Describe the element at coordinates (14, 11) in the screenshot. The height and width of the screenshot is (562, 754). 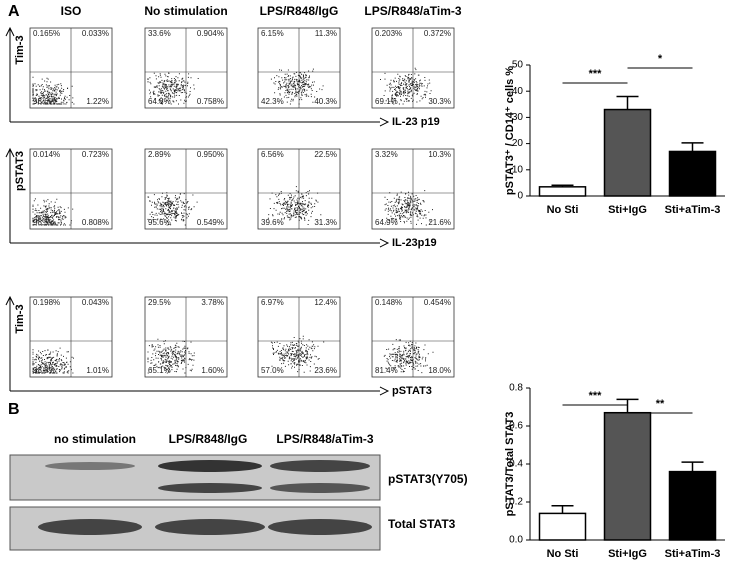
I see `panel-label: A` at that location.